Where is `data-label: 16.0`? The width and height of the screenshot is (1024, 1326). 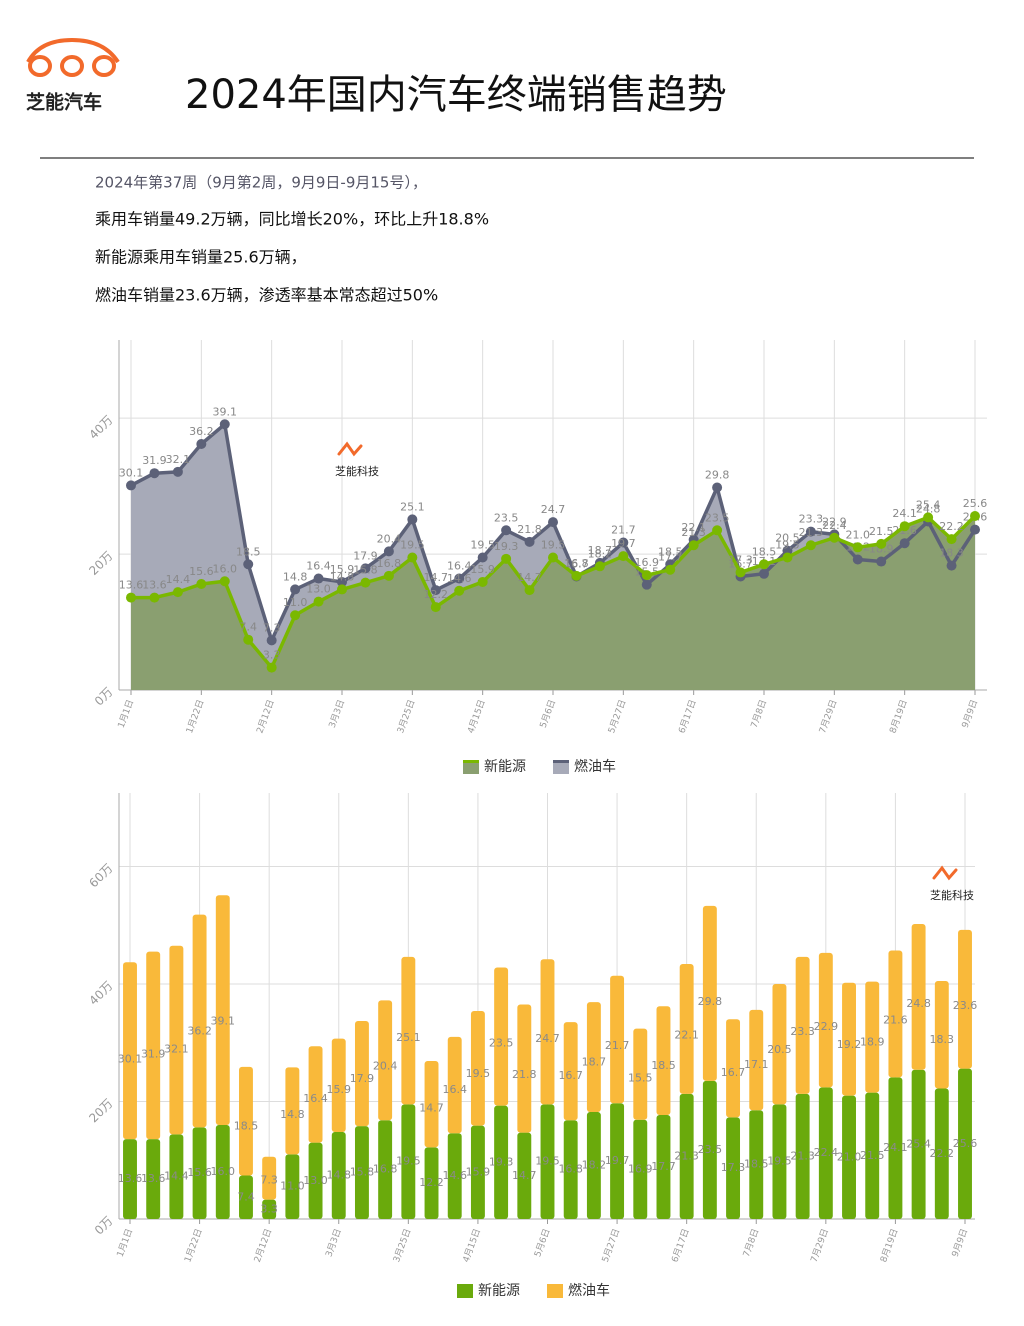 data-label: 16.0 is located at coordinates (223, 1171).